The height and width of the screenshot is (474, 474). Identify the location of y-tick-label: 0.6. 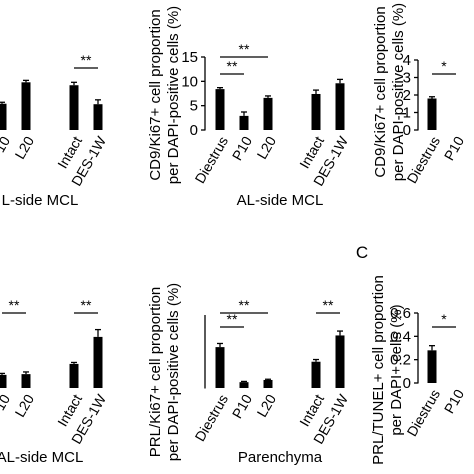
(400, 313).